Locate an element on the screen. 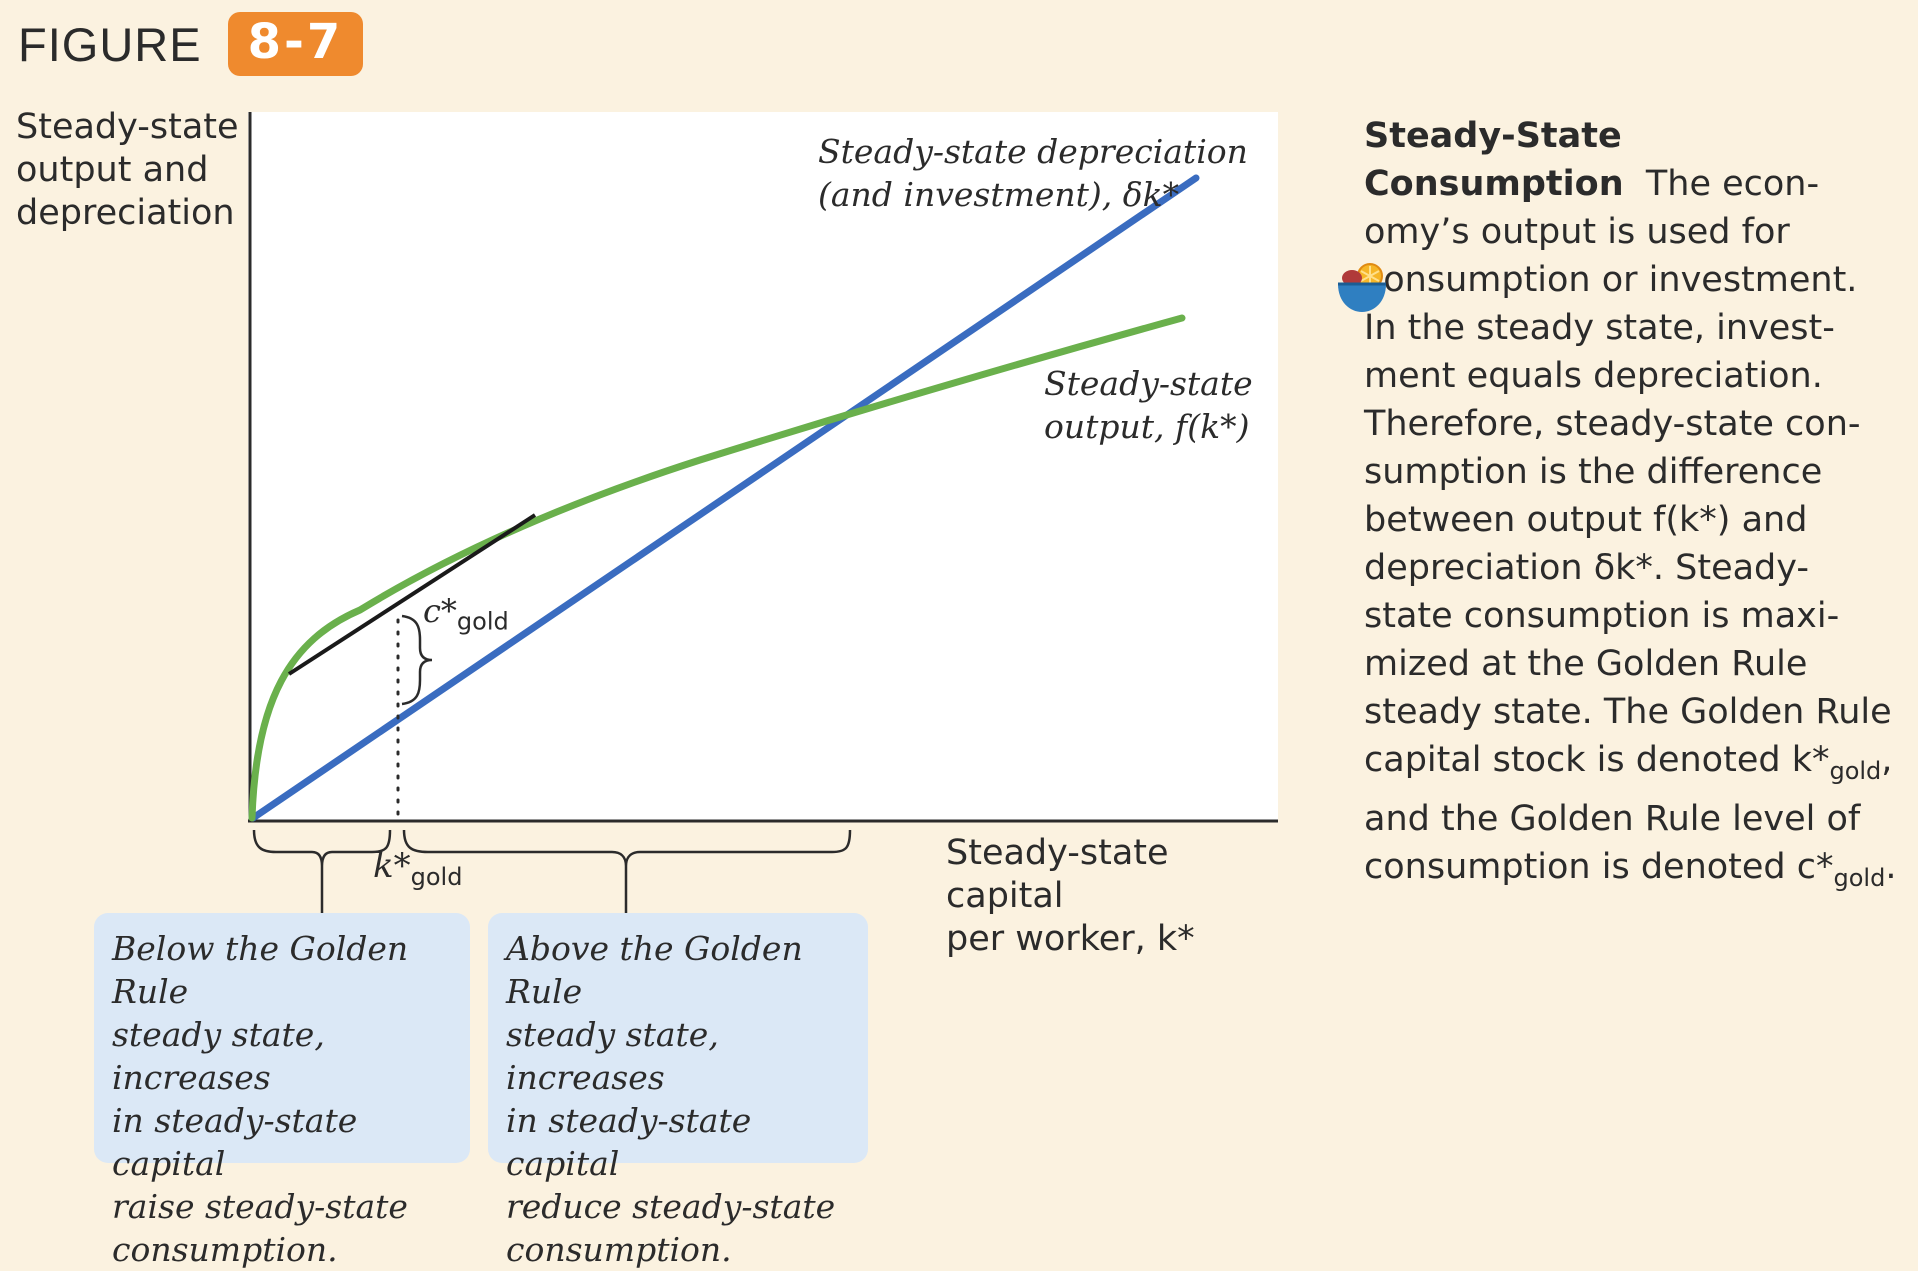 Image resolution: width=1918 pixels, height=1271 pixels. y-axis-label: Steady-state output and depreciation is located at coordinates (131, 170).